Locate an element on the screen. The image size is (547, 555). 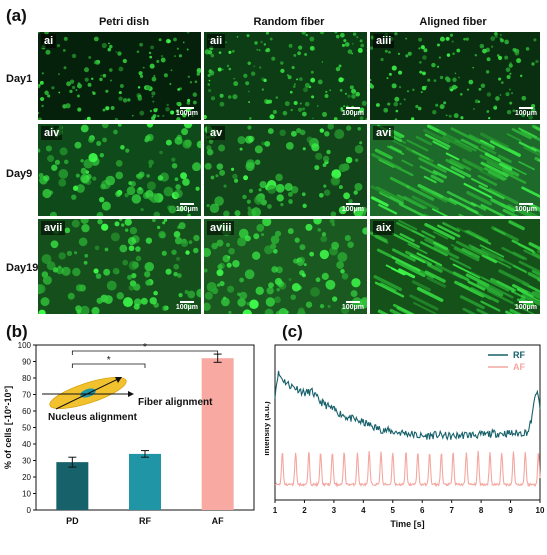
row-header-day9: Day9 is located at coordinates (19, 174).